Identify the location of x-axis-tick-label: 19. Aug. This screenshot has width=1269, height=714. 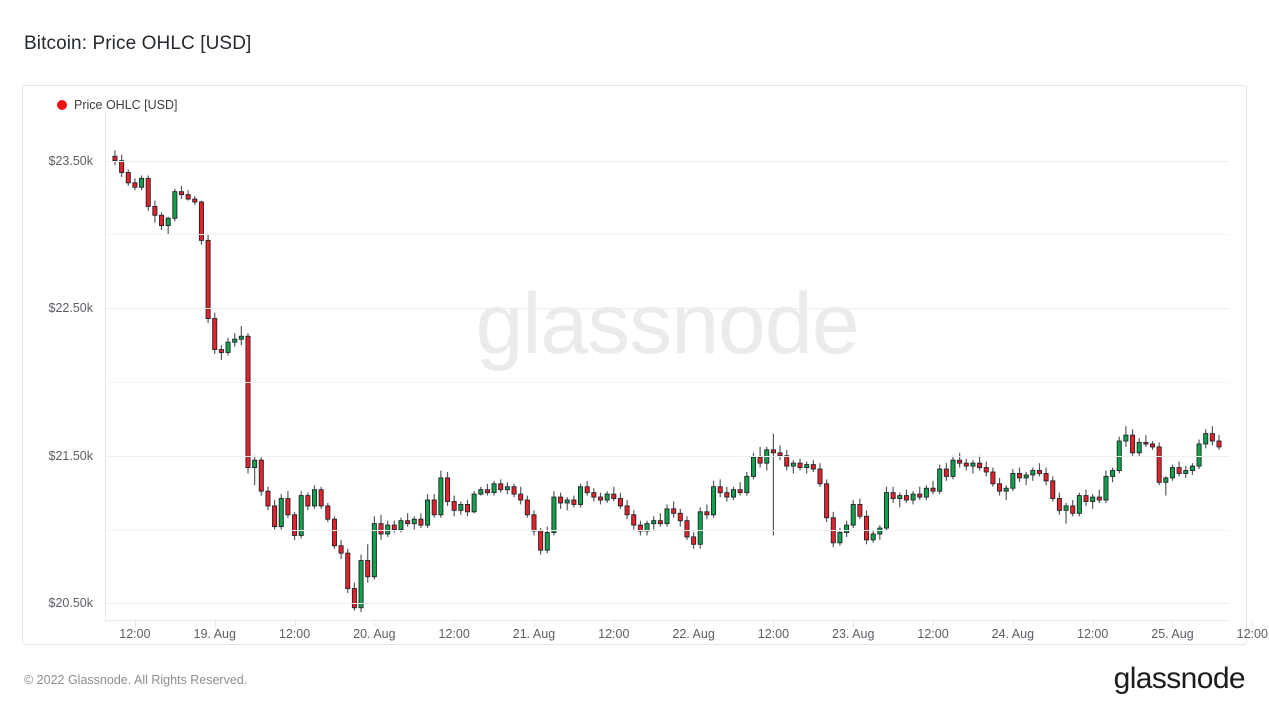
(214, 634).